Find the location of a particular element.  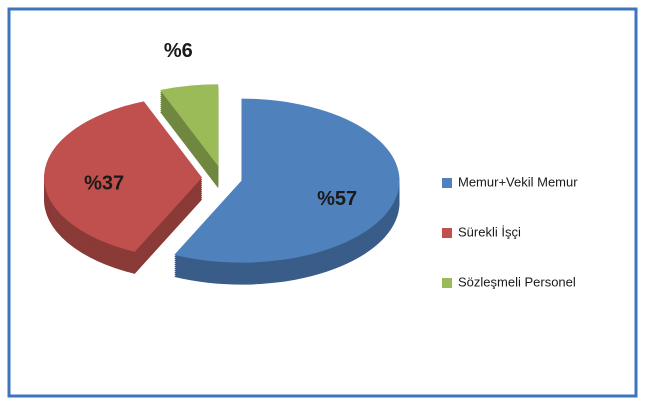

legend-label: Sözleşmeli Personel is located at coordinates (517, 281).